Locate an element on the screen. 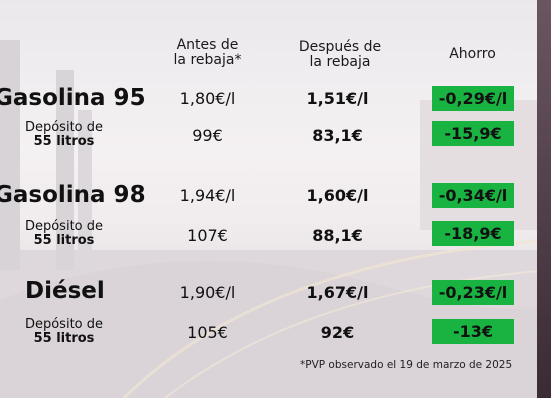  tank-after-gasolina-98: 88,1€ is located at coordinates (337, 235).